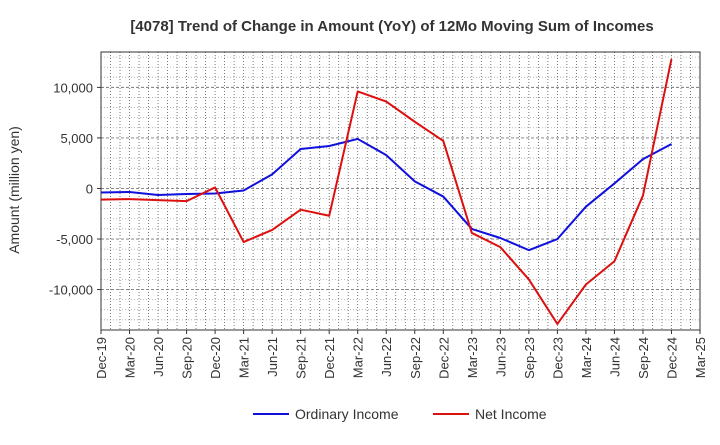 This screenshot has height=445, width=720. Describe the element at coordinates (386, 357) in the screenshot. I see `x-tick-label: Jun-22` at that location.